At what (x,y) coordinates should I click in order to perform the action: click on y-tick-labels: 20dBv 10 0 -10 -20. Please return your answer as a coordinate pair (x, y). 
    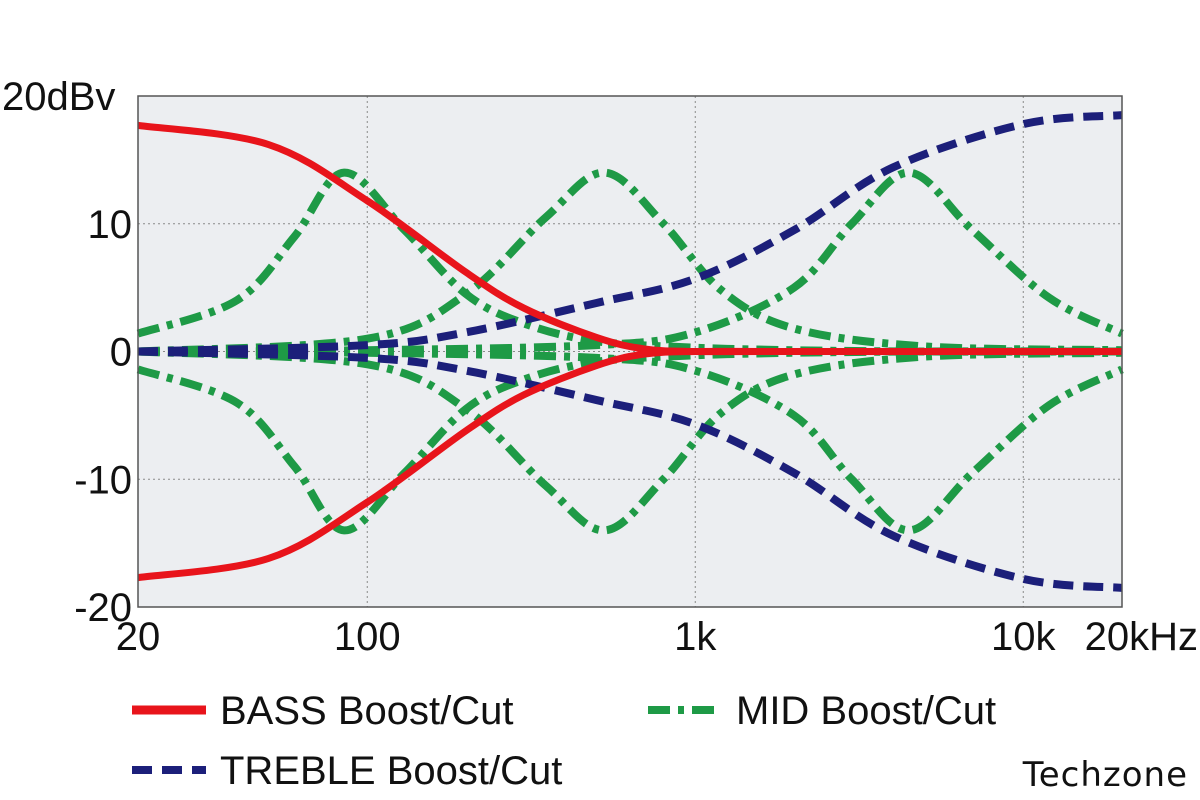
    Looking at the image, I should click on (67, 352).